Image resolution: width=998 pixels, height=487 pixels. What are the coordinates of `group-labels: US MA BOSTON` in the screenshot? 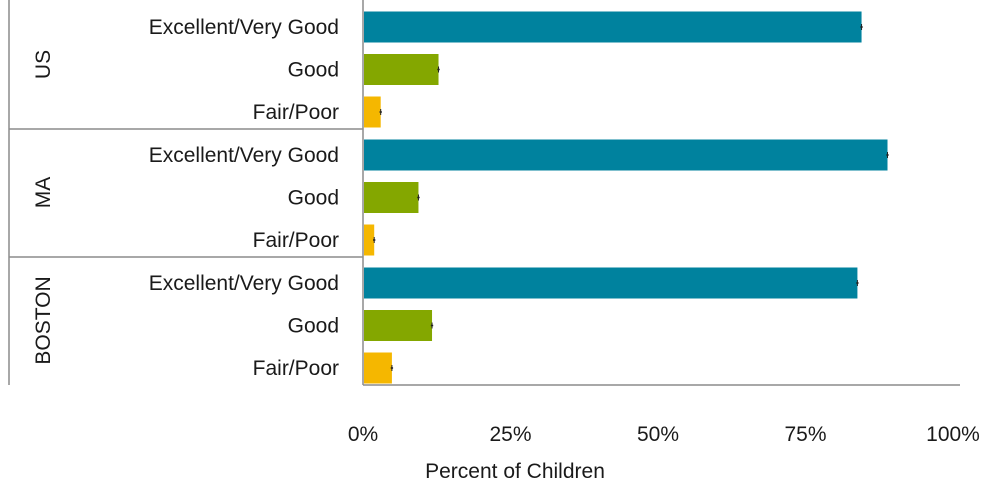 It's located at (43, 207).